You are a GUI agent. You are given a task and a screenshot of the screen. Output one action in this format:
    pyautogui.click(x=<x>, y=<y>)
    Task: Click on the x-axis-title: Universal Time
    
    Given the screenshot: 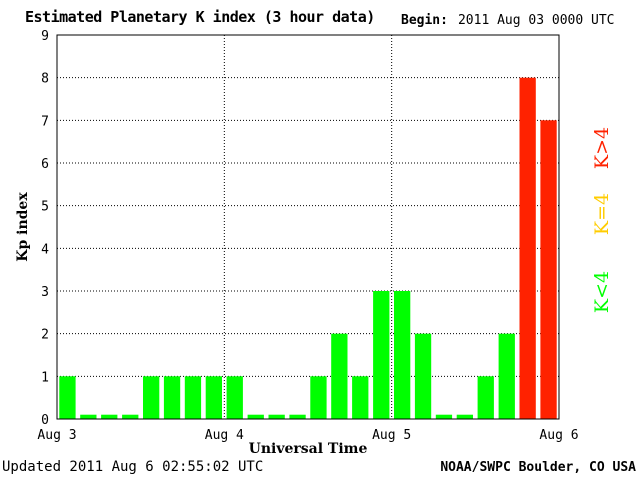 What is the action you would take?
    pyautogui.click(x=308, y=449)
    